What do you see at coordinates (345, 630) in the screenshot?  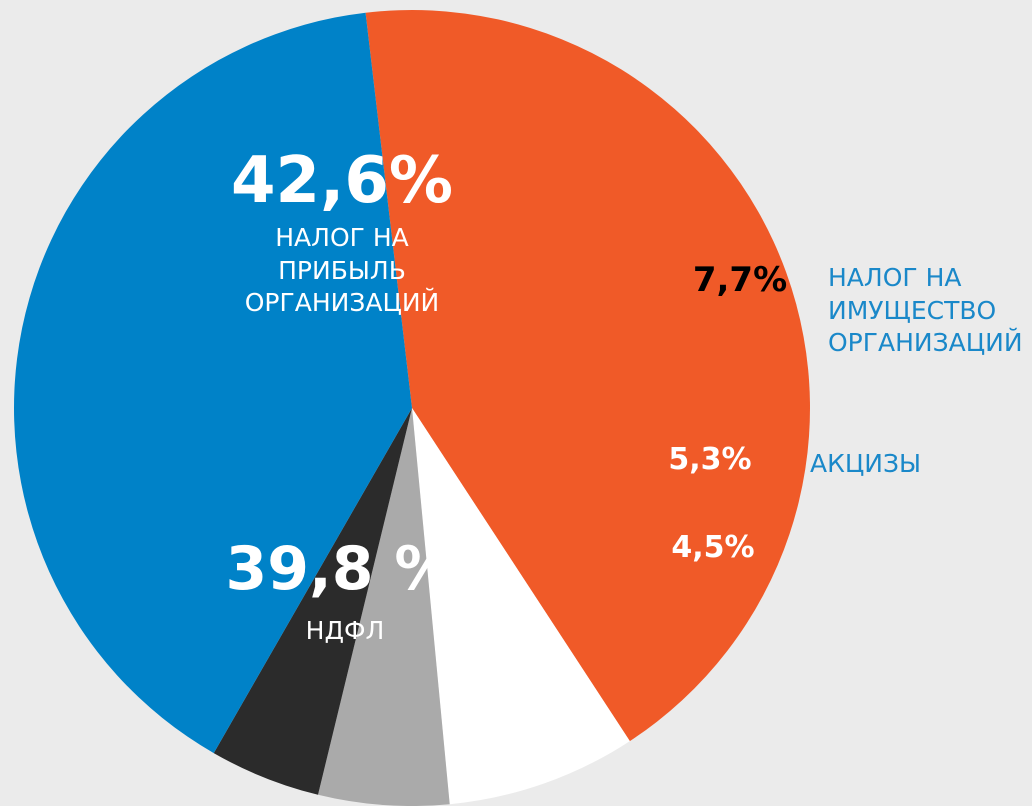 I see `category-label: НДФЛ` at bounding box center [345, 630].